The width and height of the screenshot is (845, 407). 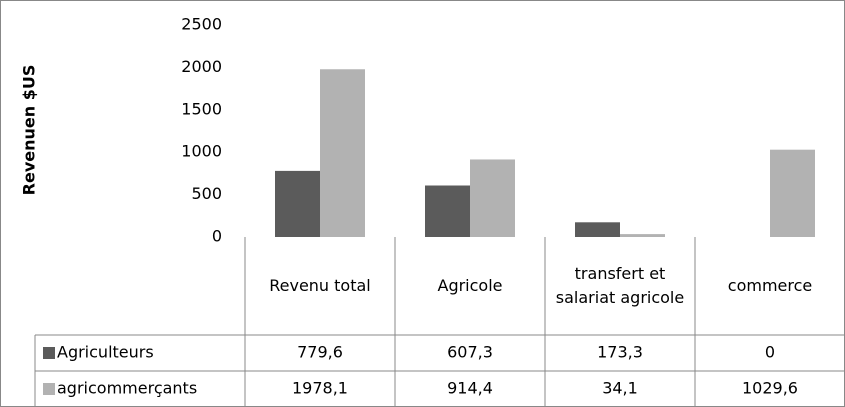 I want to click on x-tick-label: transfert et salariat agricole, so click(x=620, y=285).